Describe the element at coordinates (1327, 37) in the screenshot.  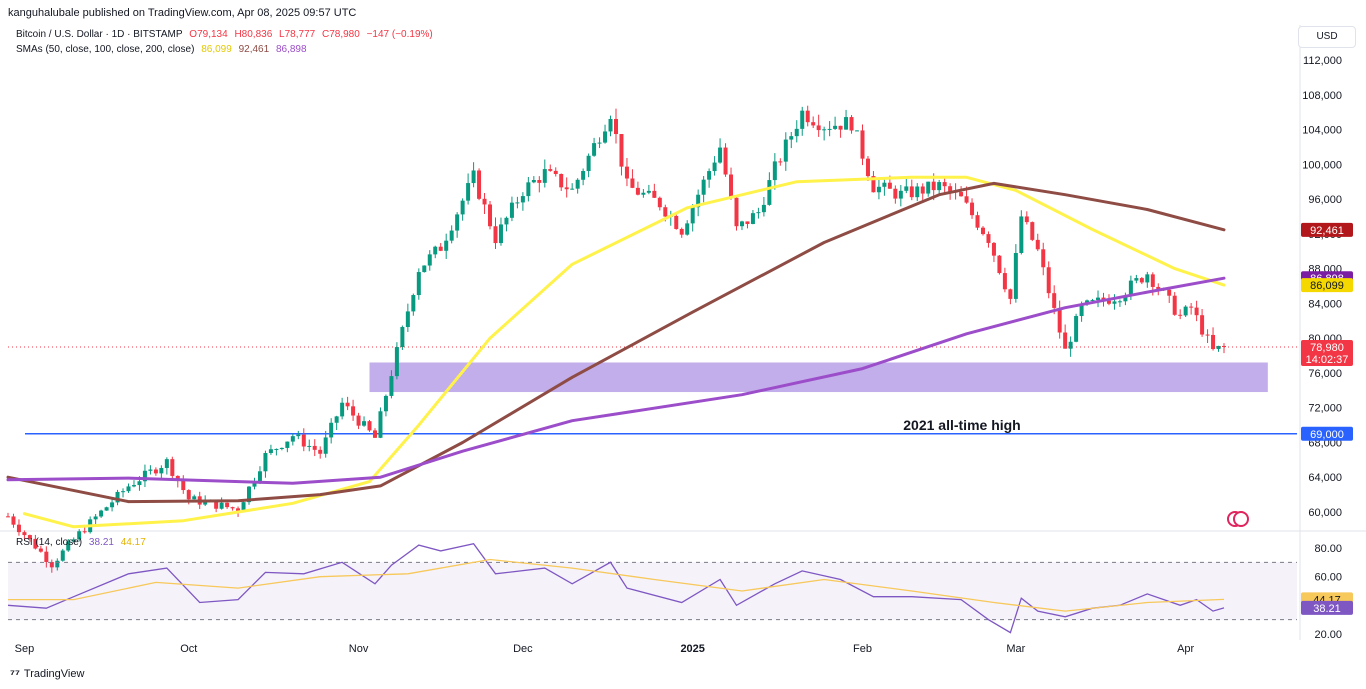
I see `currency-selector: USD` at that location.